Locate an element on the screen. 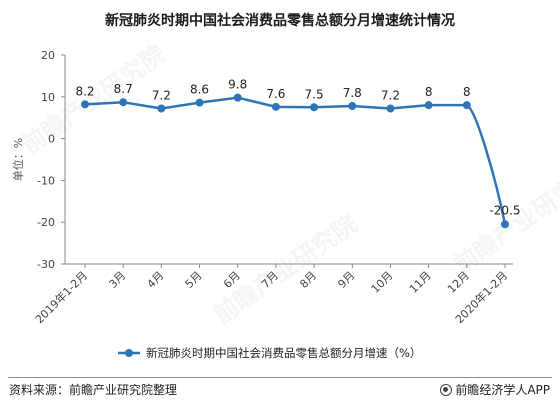 The width and height of the screenshot is (560, 409). data-label: 9.8 is located at coordinates (237, 85).